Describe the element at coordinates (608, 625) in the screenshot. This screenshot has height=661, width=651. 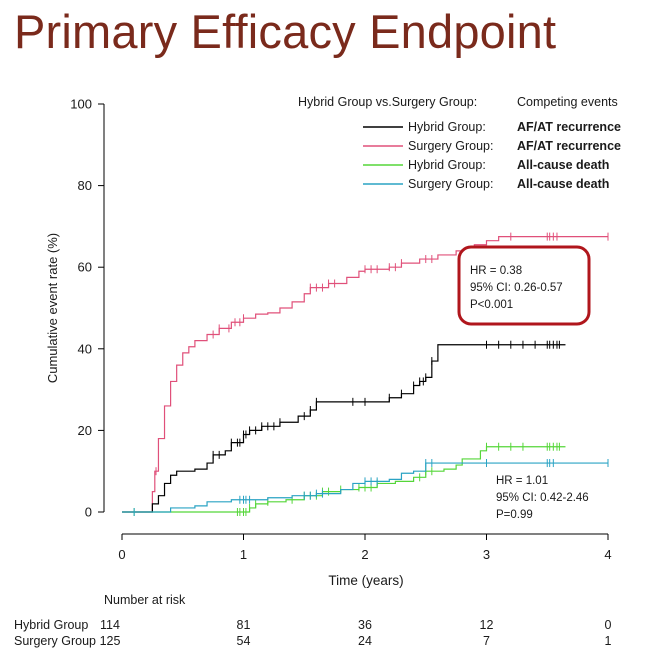
I see `risk-value-0-4: 0` at that location.